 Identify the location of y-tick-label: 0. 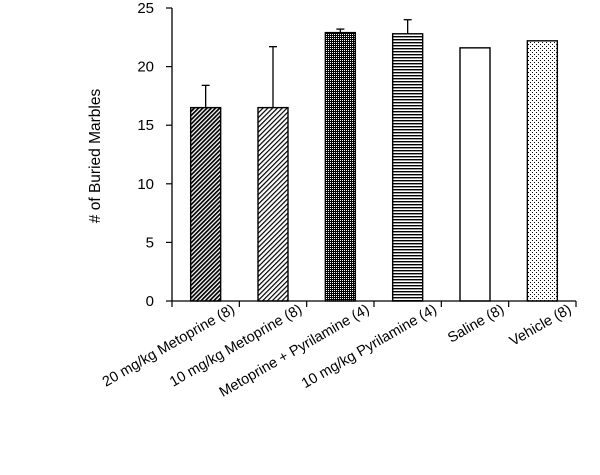
(150, 301).